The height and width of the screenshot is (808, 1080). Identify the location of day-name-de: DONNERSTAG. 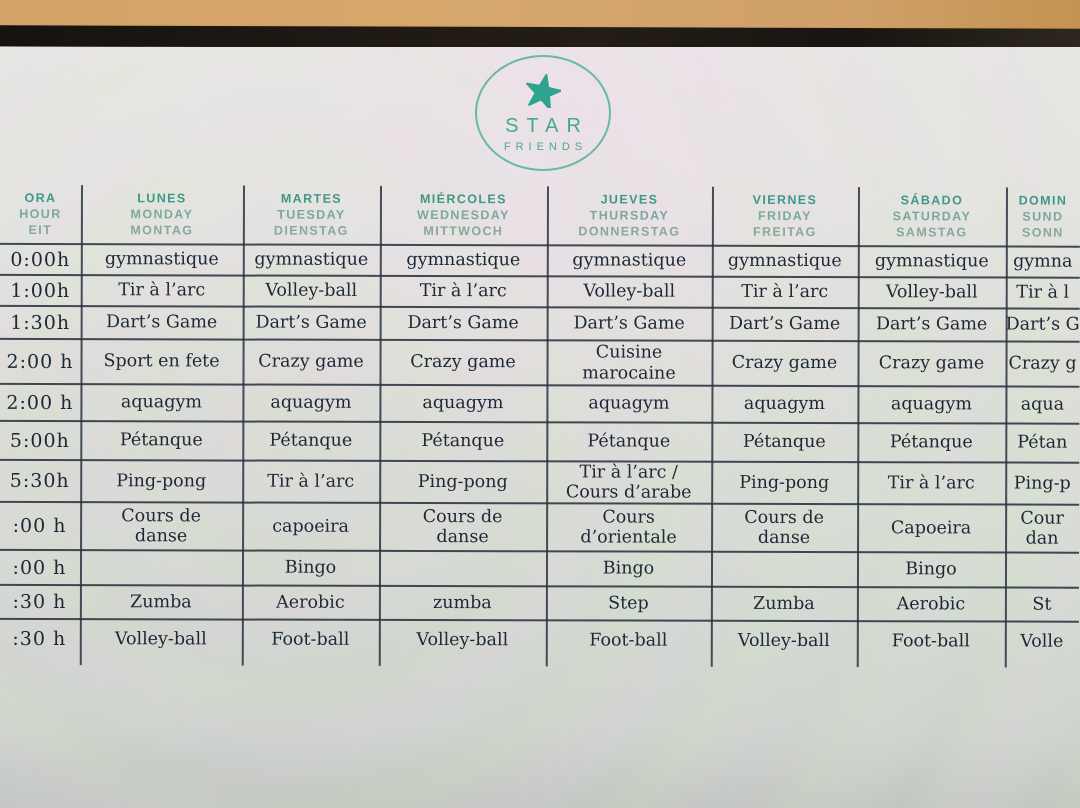
(629, 231).